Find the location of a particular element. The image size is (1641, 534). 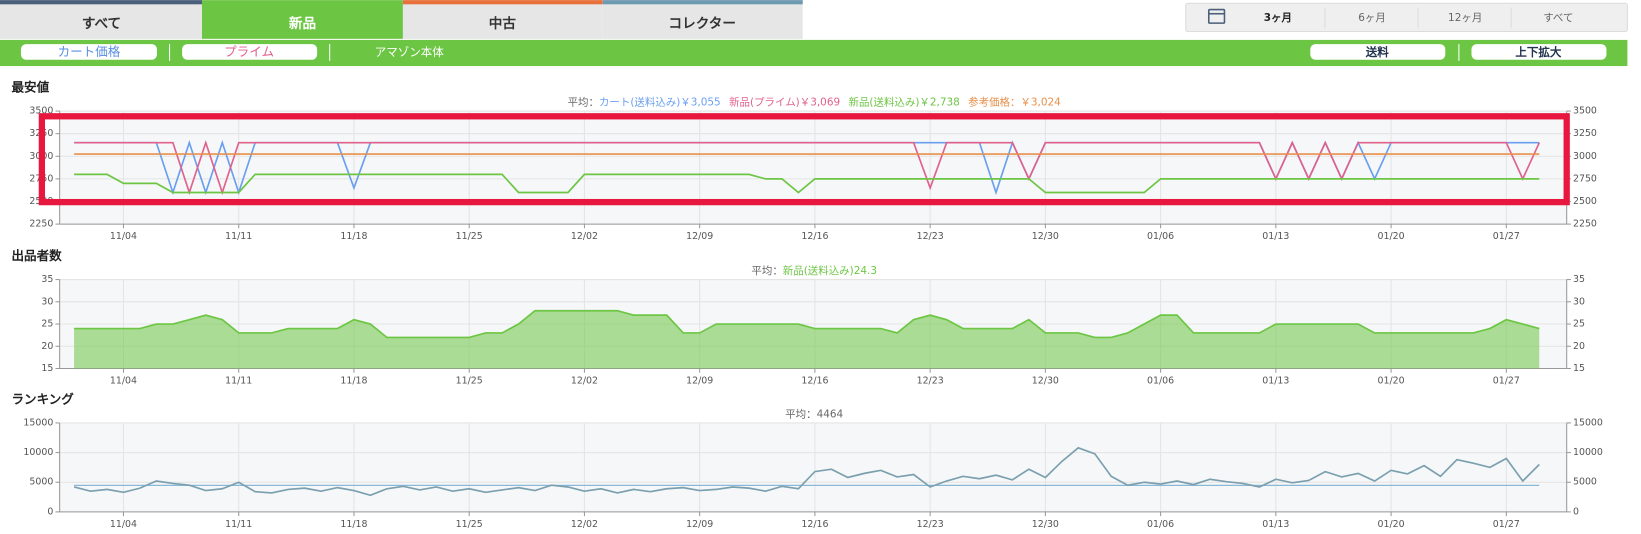

average-value: 24.3 is located at coordinates (865, 271).